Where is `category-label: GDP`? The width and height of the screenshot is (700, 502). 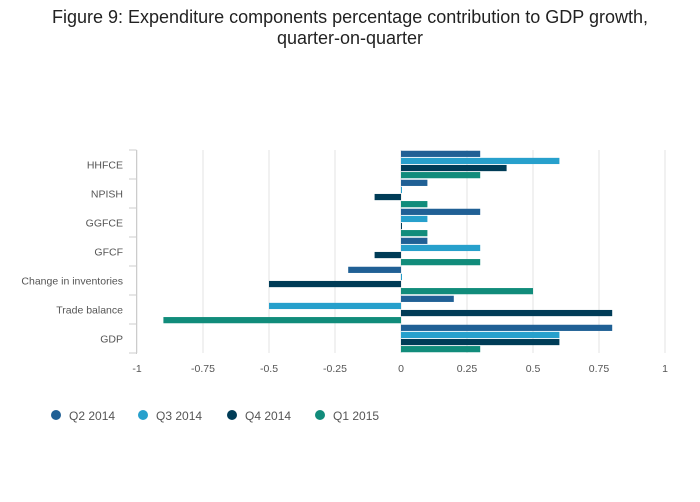
category-label: GDP is located at coordinates (111, 340).